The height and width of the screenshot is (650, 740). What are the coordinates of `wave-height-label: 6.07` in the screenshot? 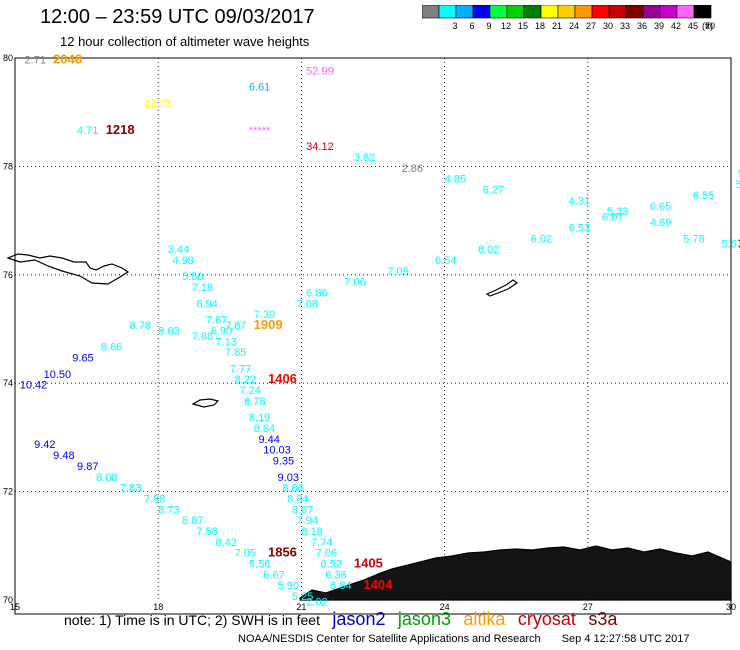 It's located at (612, 218).